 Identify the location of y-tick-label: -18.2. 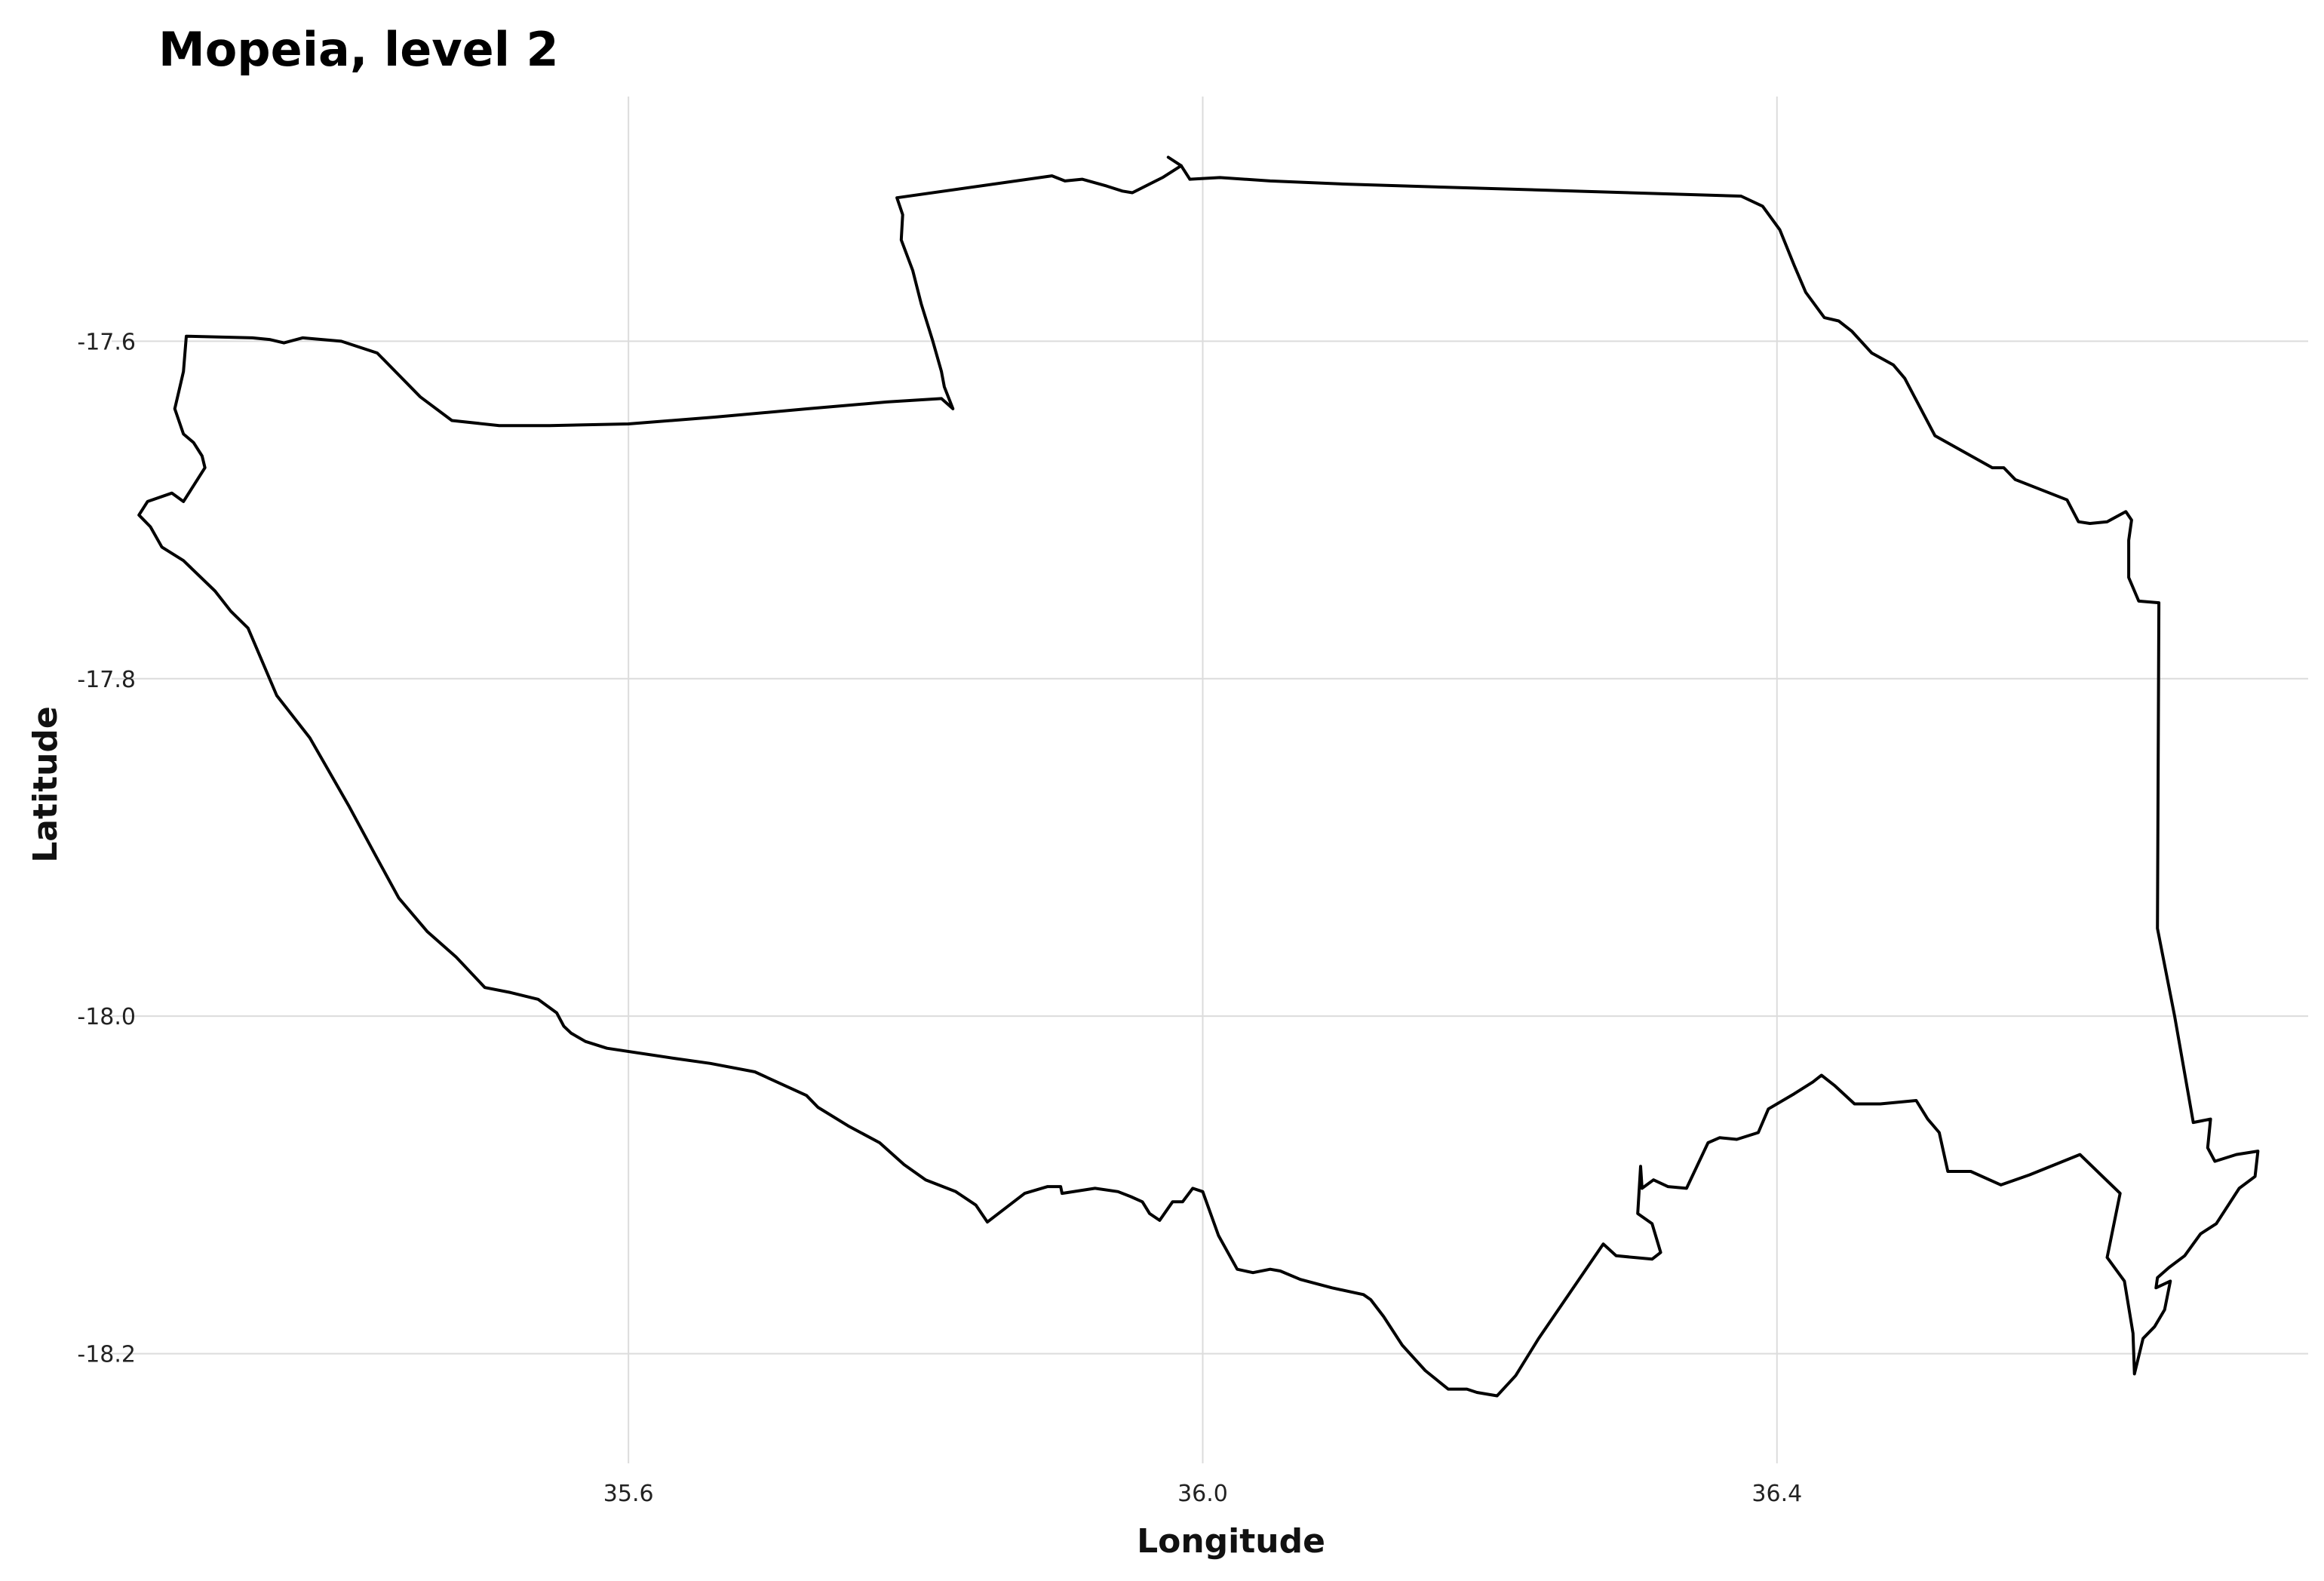
(107, 1355).